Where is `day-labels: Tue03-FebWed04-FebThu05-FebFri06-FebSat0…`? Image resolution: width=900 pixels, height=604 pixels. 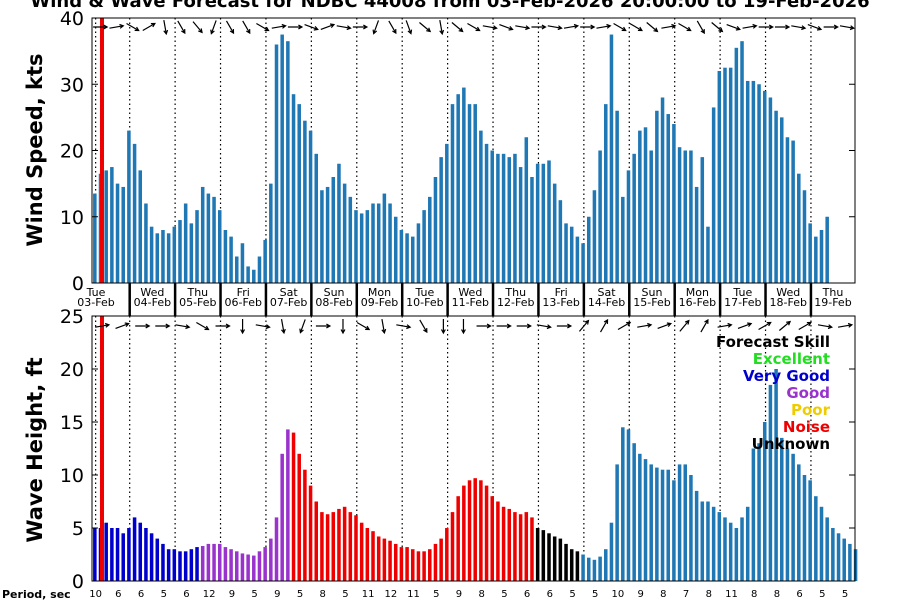 day-labels: Tue03-FebWed04-FebThu05-FebFri06-FebSat0… is located at coordinates (464, 299).